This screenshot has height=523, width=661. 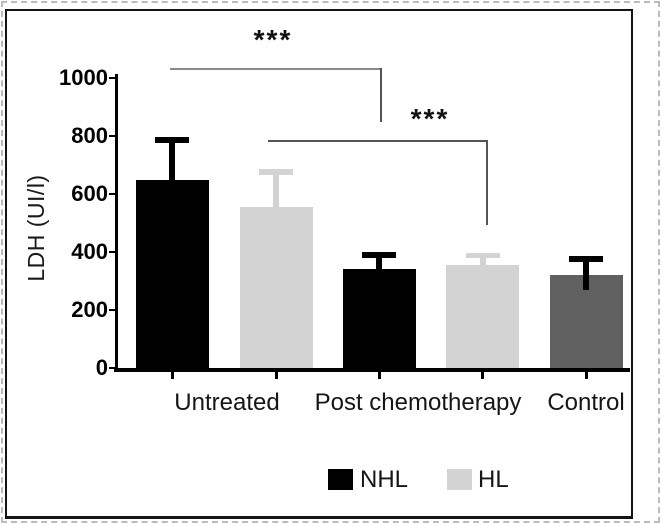 I want to click on y-axis-line, so click(x=116, y=222).